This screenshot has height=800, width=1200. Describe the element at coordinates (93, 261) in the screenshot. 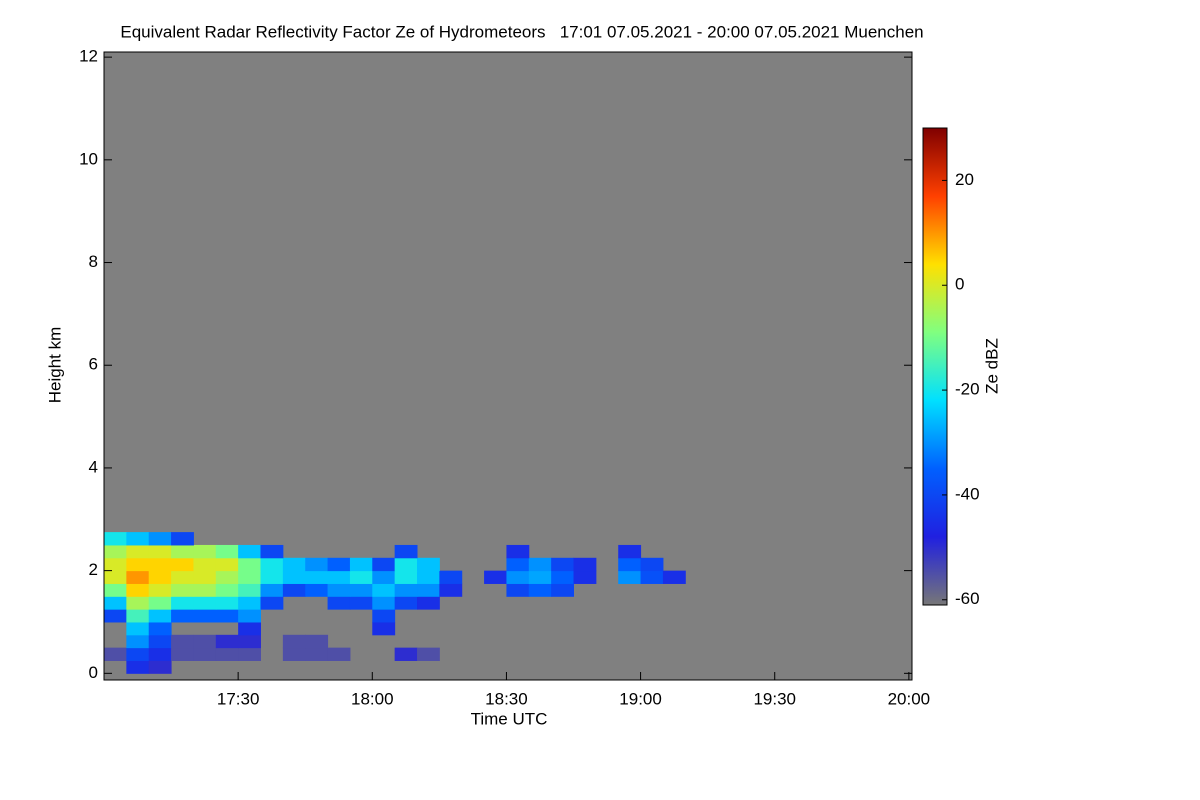

I see `y-tick-label: 8` at that location.